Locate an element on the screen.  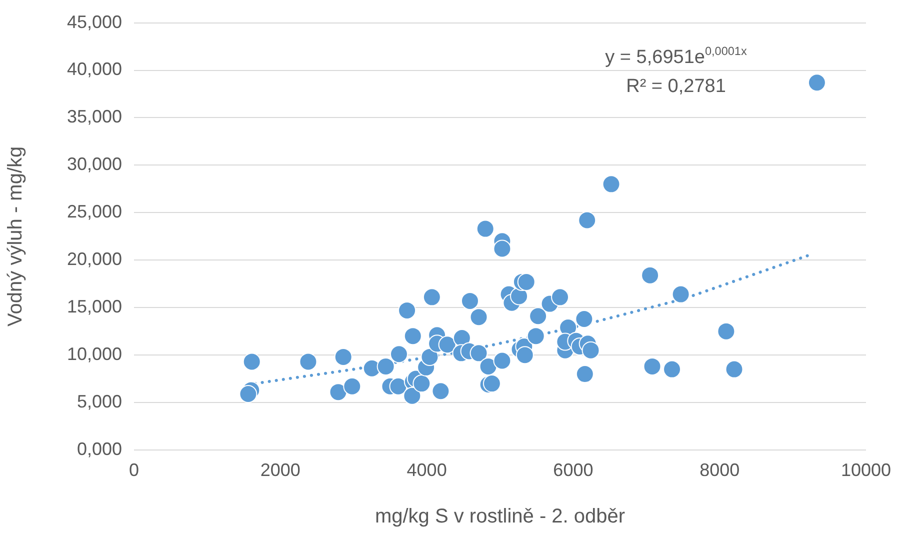
y-tick-label: 45,000 is located at coordinates (94, 22).